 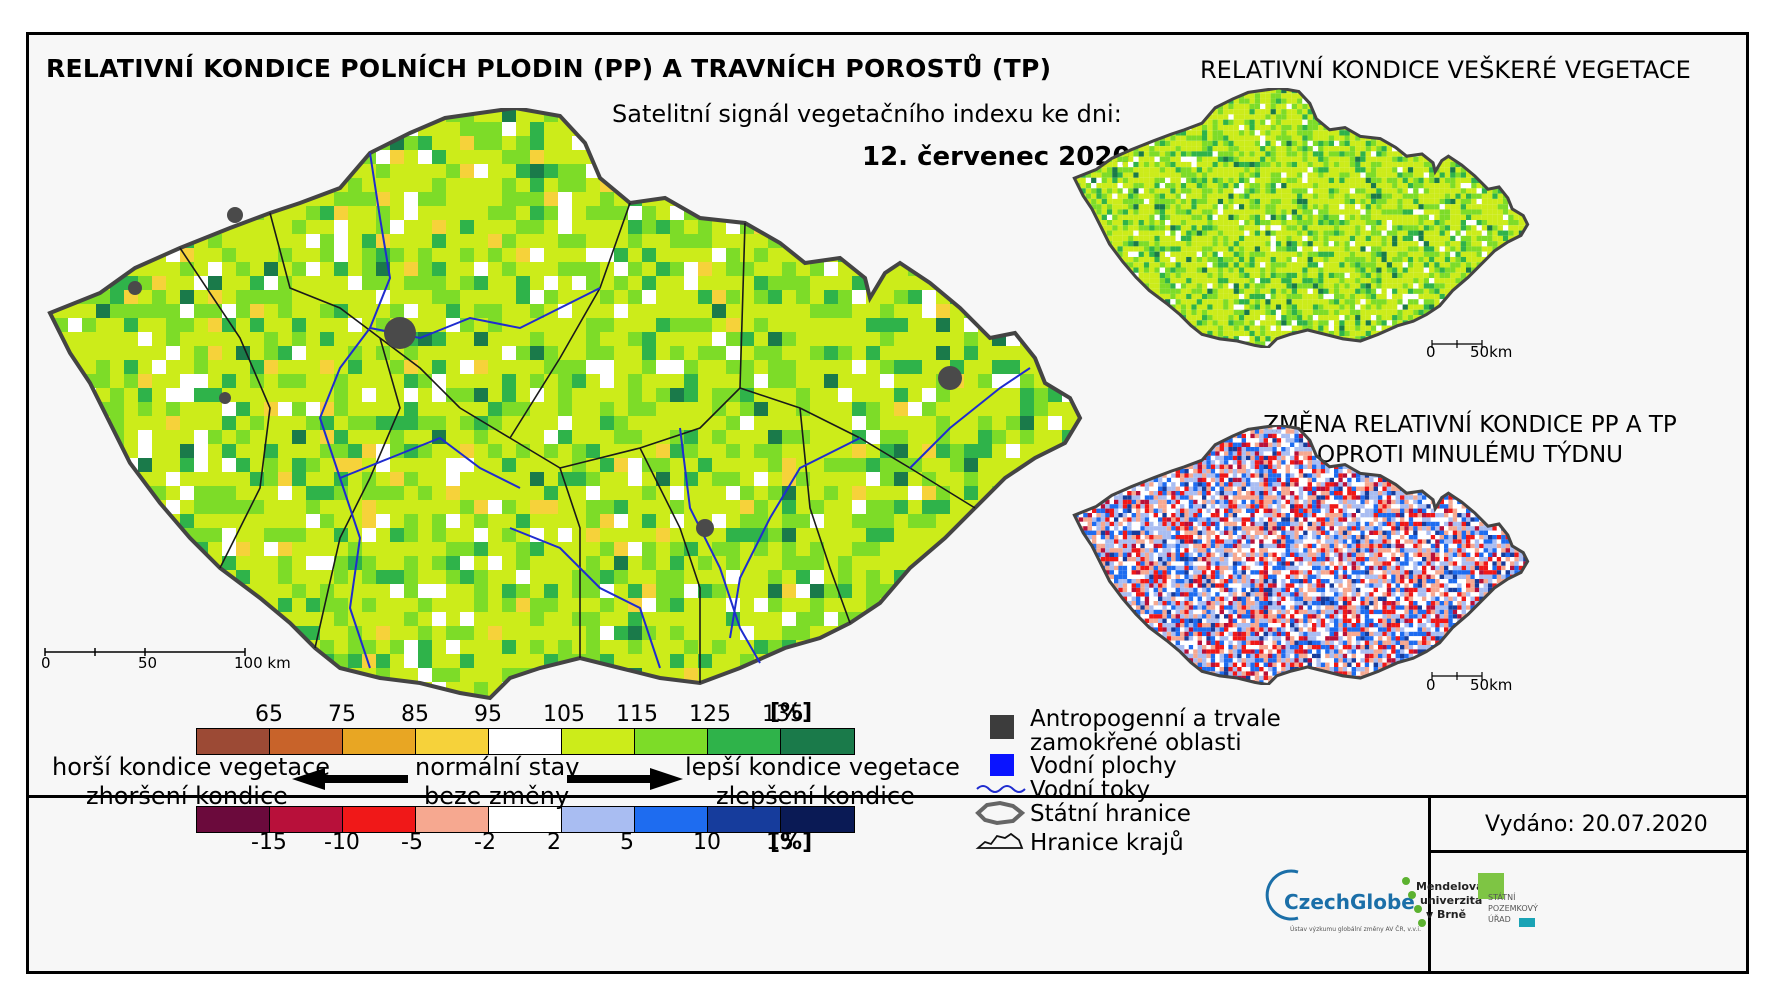 I want to click on czechglobe-logo: CzechGlobe, so click(x=1349, y=902).